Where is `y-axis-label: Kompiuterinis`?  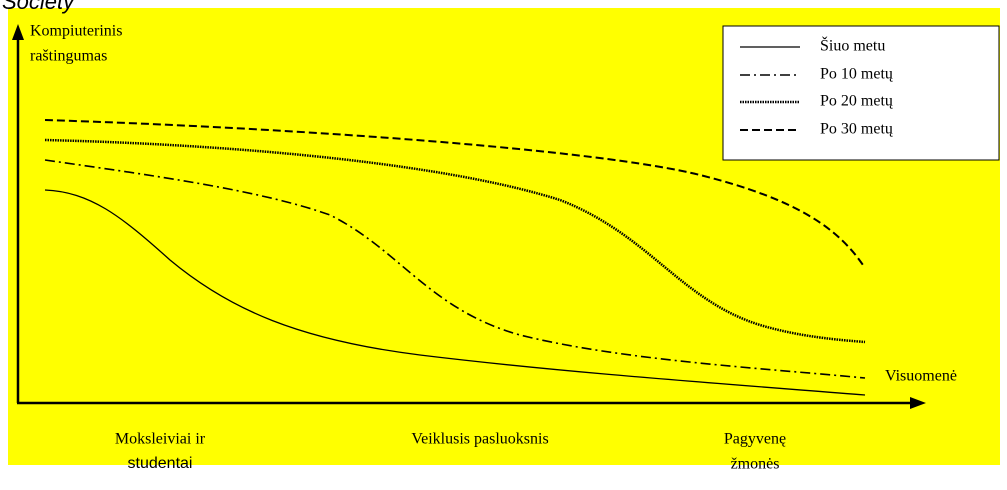 y-axis-label: Kompiuterinis is located at coordinates (76, 31).